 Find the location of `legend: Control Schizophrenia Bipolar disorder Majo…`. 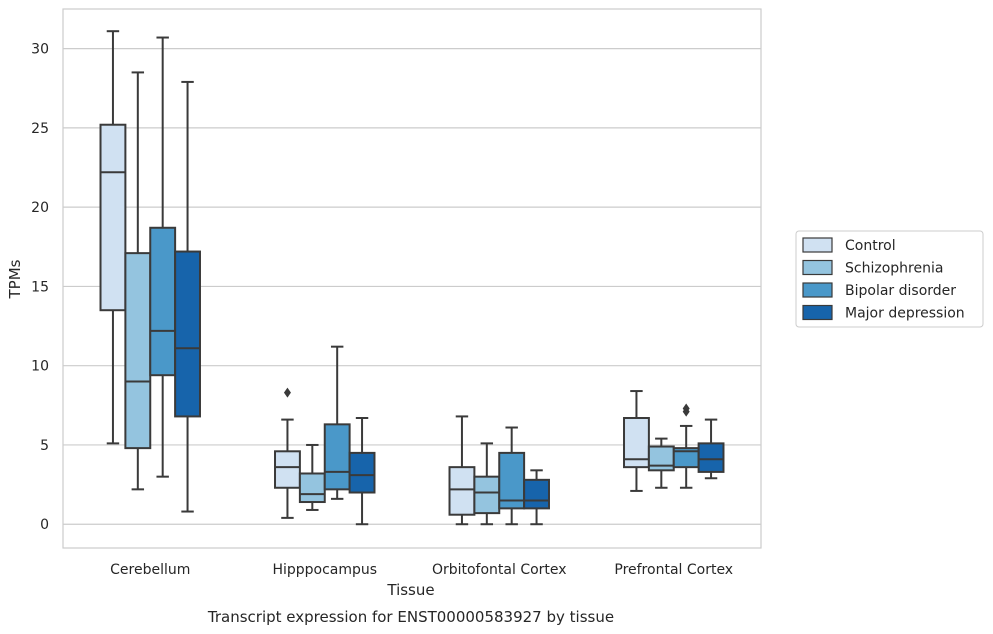

legend: Control Schizophrenia Bipolar disorder Majo… is located at coordinates (889, 279).